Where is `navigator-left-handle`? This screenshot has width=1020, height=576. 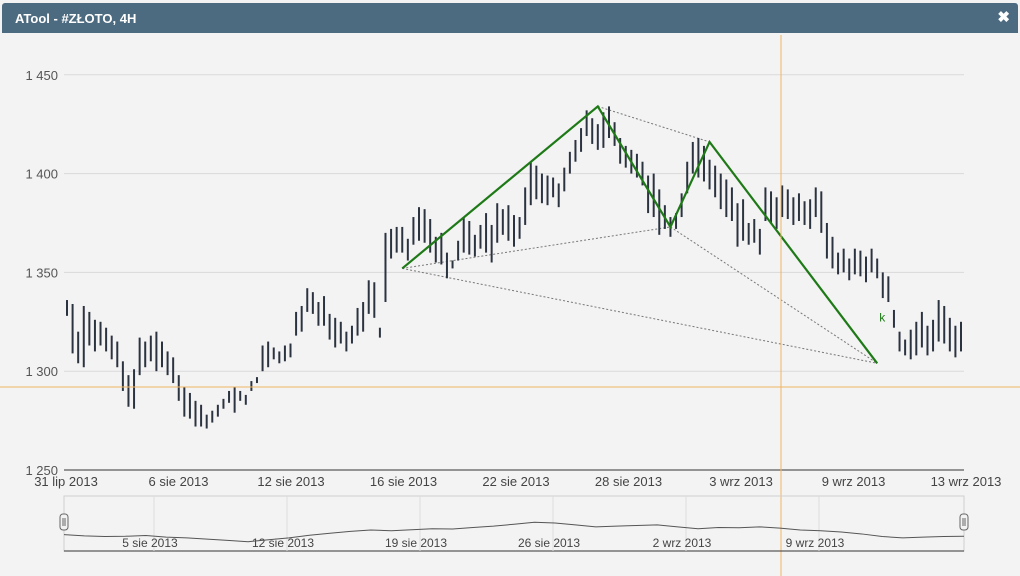
navigator-left-handle is located at coordinates (64, 522).